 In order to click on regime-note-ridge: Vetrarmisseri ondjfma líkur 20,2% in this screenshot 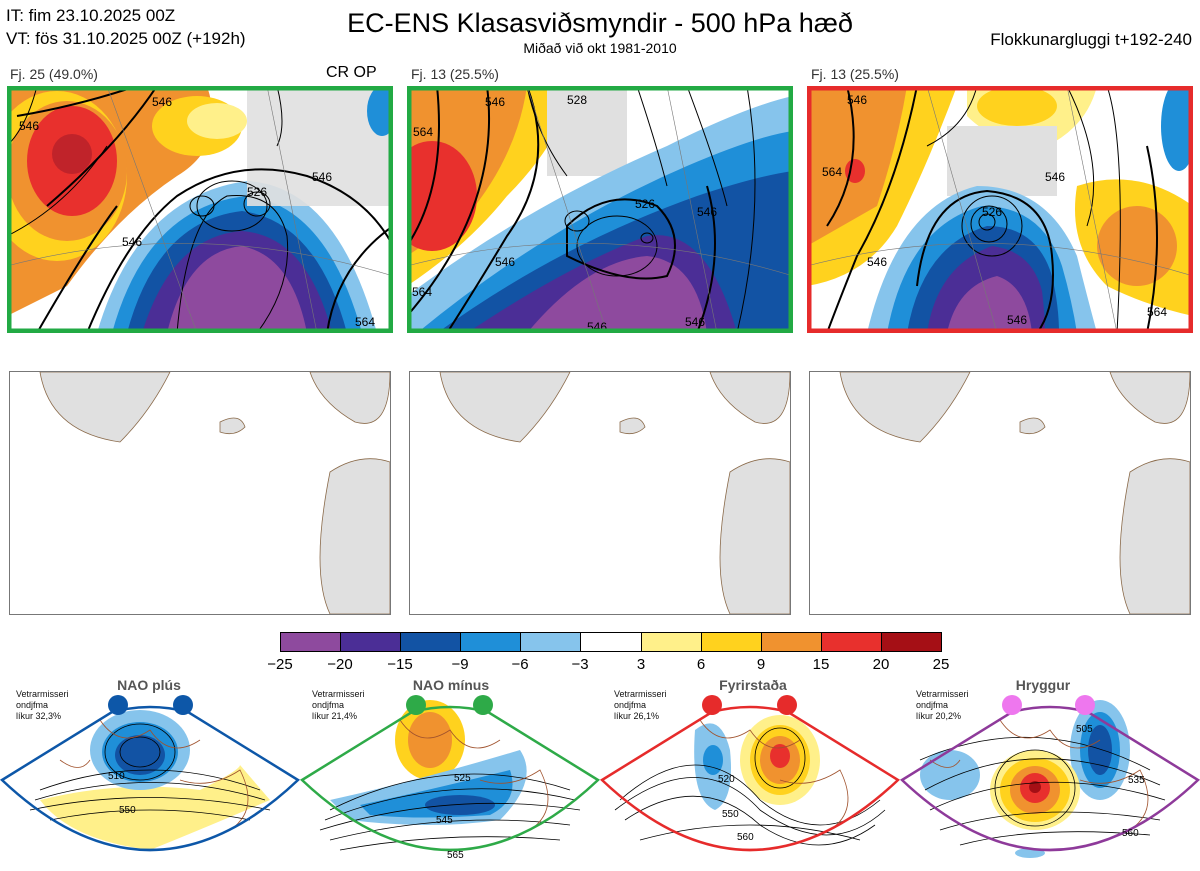, I will do `click(942, 705)`.